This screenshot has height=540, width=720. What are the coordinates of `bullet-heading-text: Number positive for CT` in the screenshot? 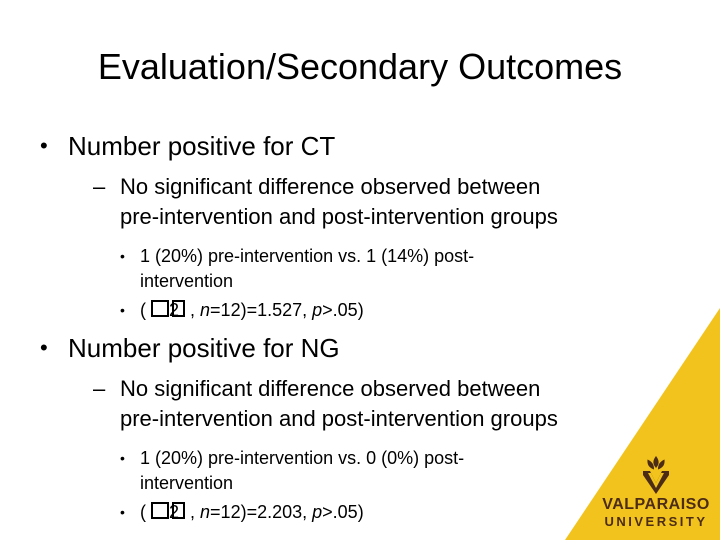 It's located at (202, 146).